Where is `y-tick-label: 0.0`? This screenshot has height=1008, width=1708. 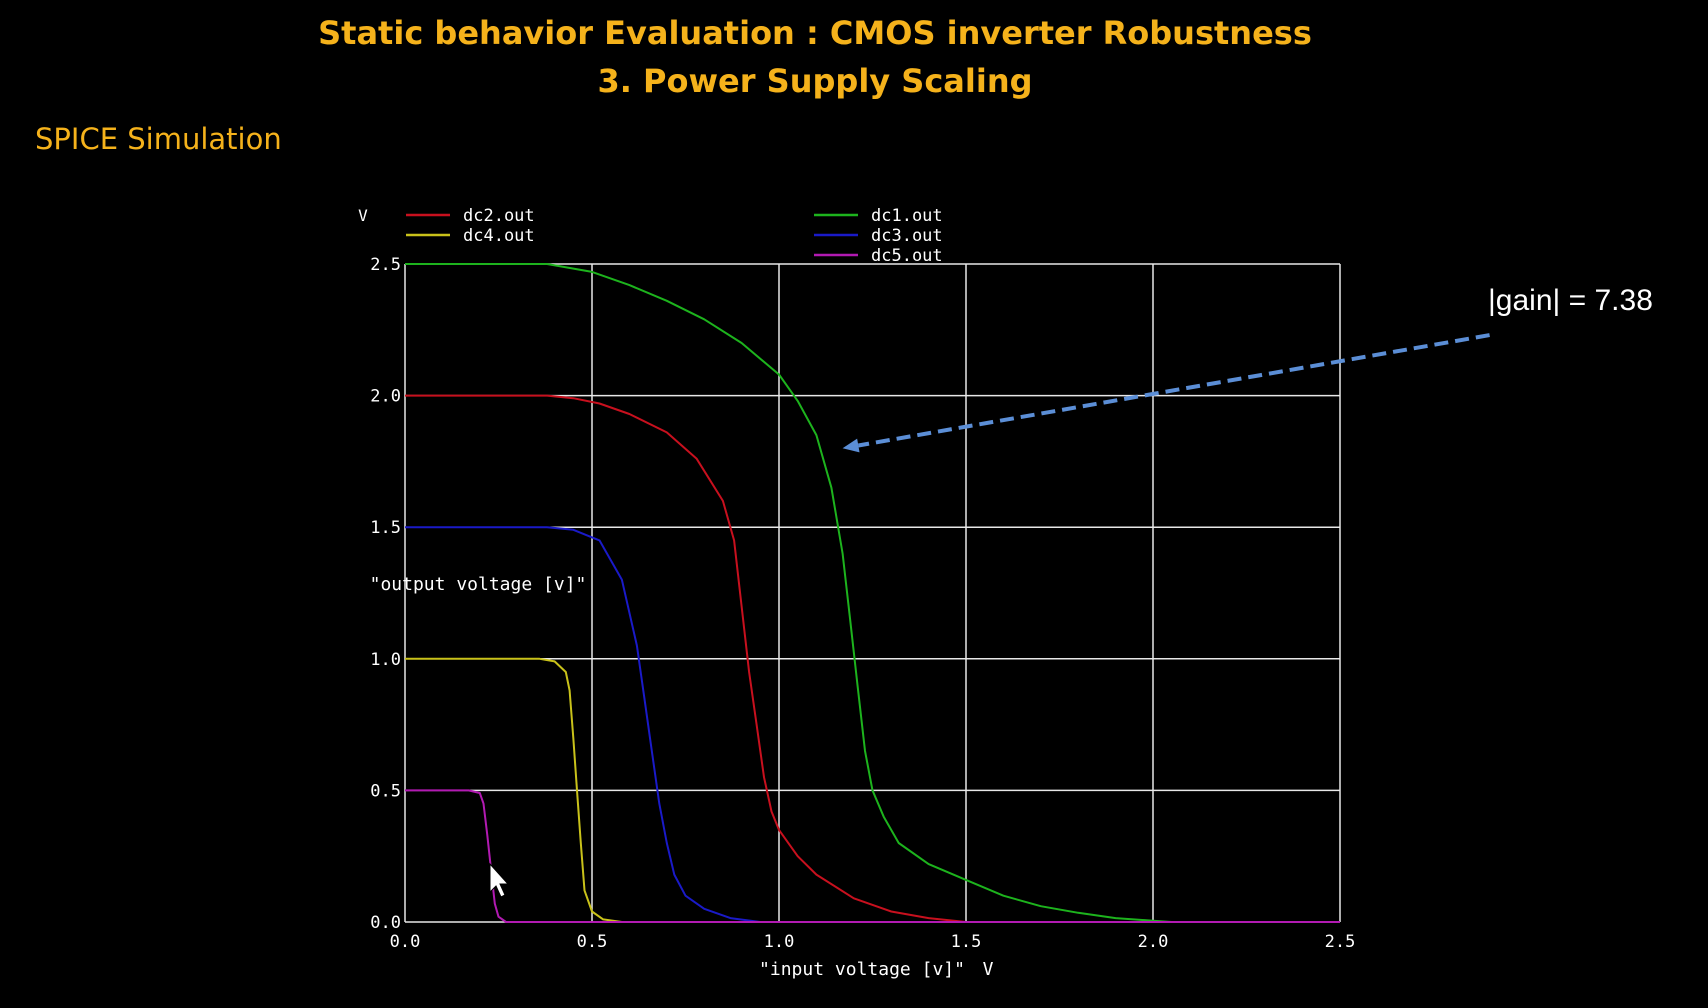
y-tick-label: 0.0 is located at coordinates (385, 923).